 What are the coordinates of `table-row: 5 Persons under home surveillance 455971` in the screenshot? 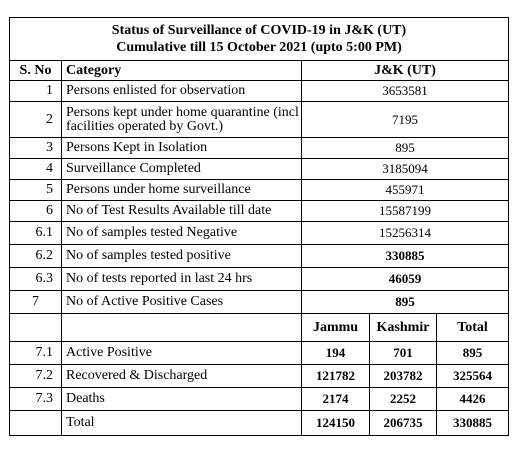 It's located at (259, 190).